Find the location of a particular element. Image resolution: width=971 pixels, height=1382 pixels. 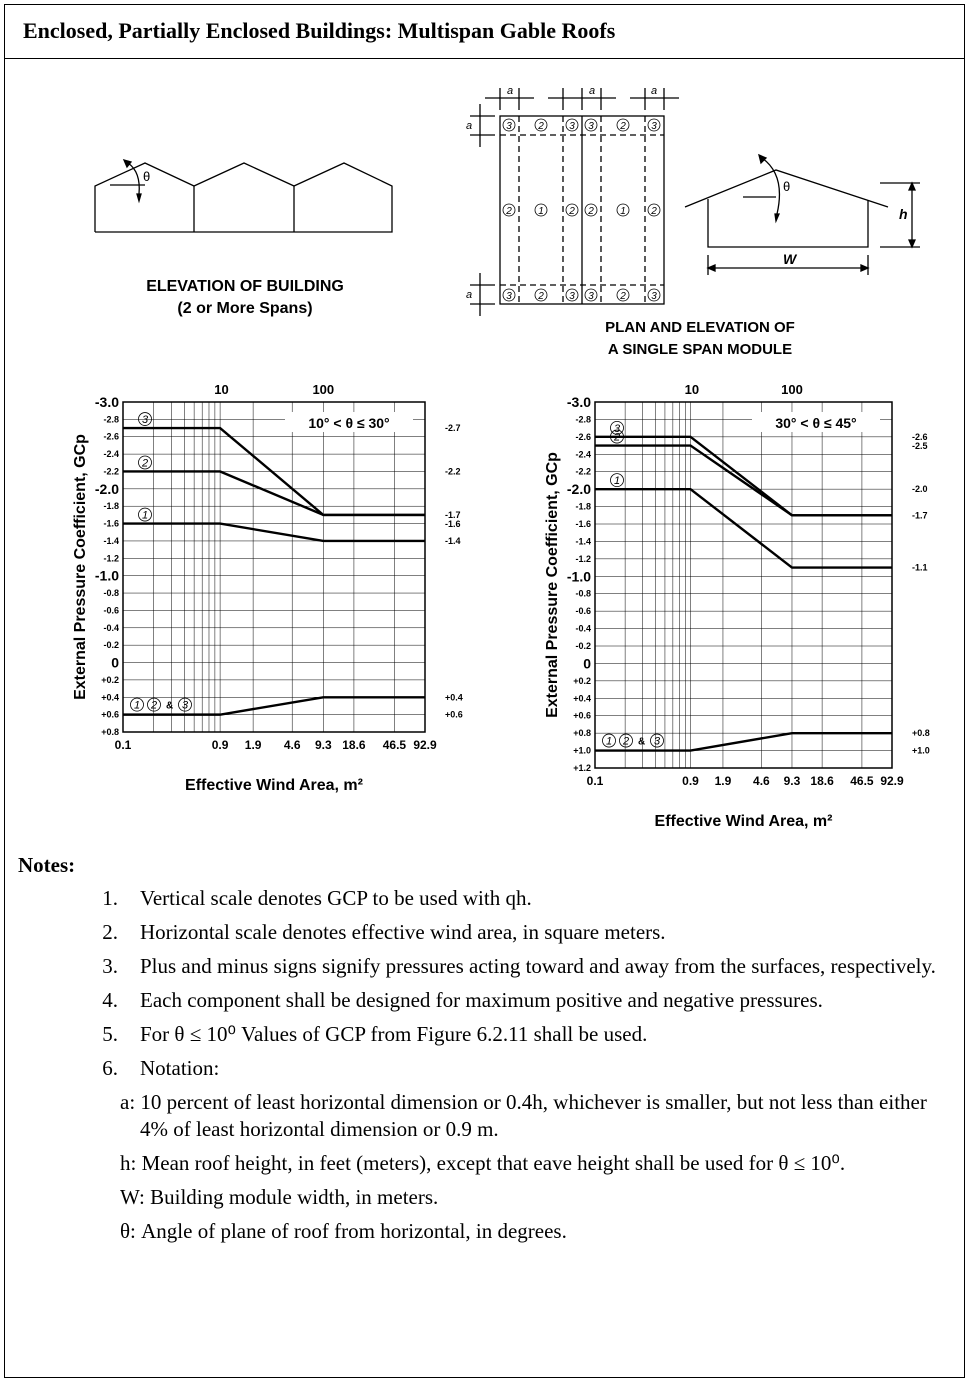

y-tick-label: -0.4 is located at coordinates (111, 628).